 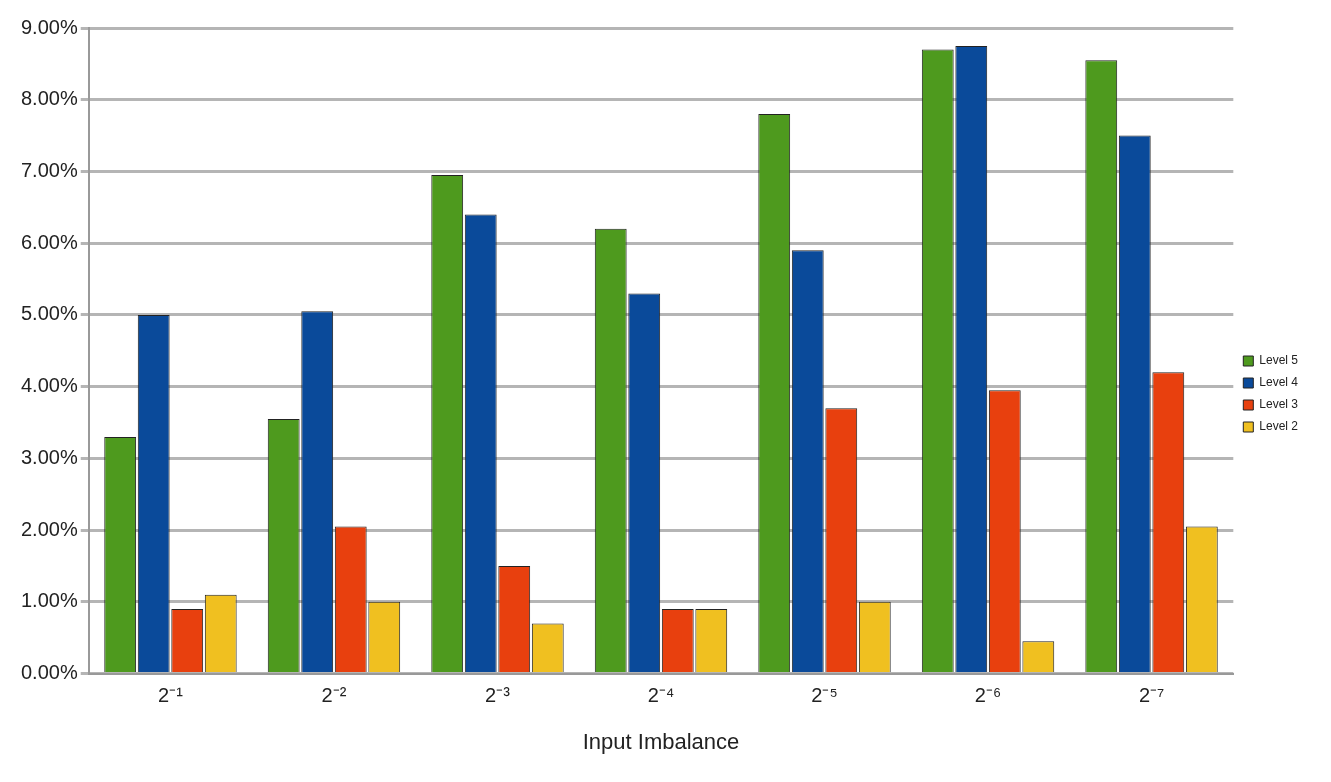 What do you see at coordinates (49, 456) in the screenshot?
I see `y-tick-label: 3.00%` at bounding box center [49, 456].